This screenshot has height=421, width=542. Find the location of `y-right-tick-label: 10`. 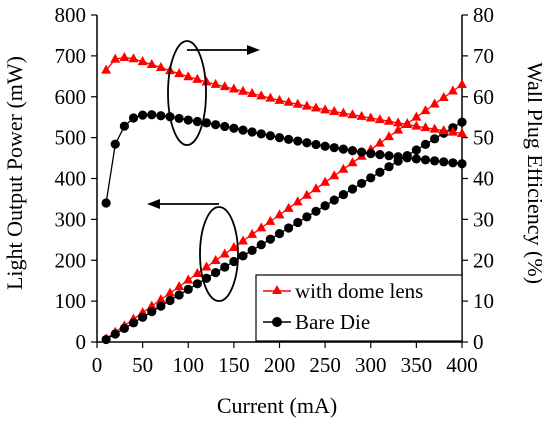

y-right-tick-label: 10 is located at coordinates (483, 301).